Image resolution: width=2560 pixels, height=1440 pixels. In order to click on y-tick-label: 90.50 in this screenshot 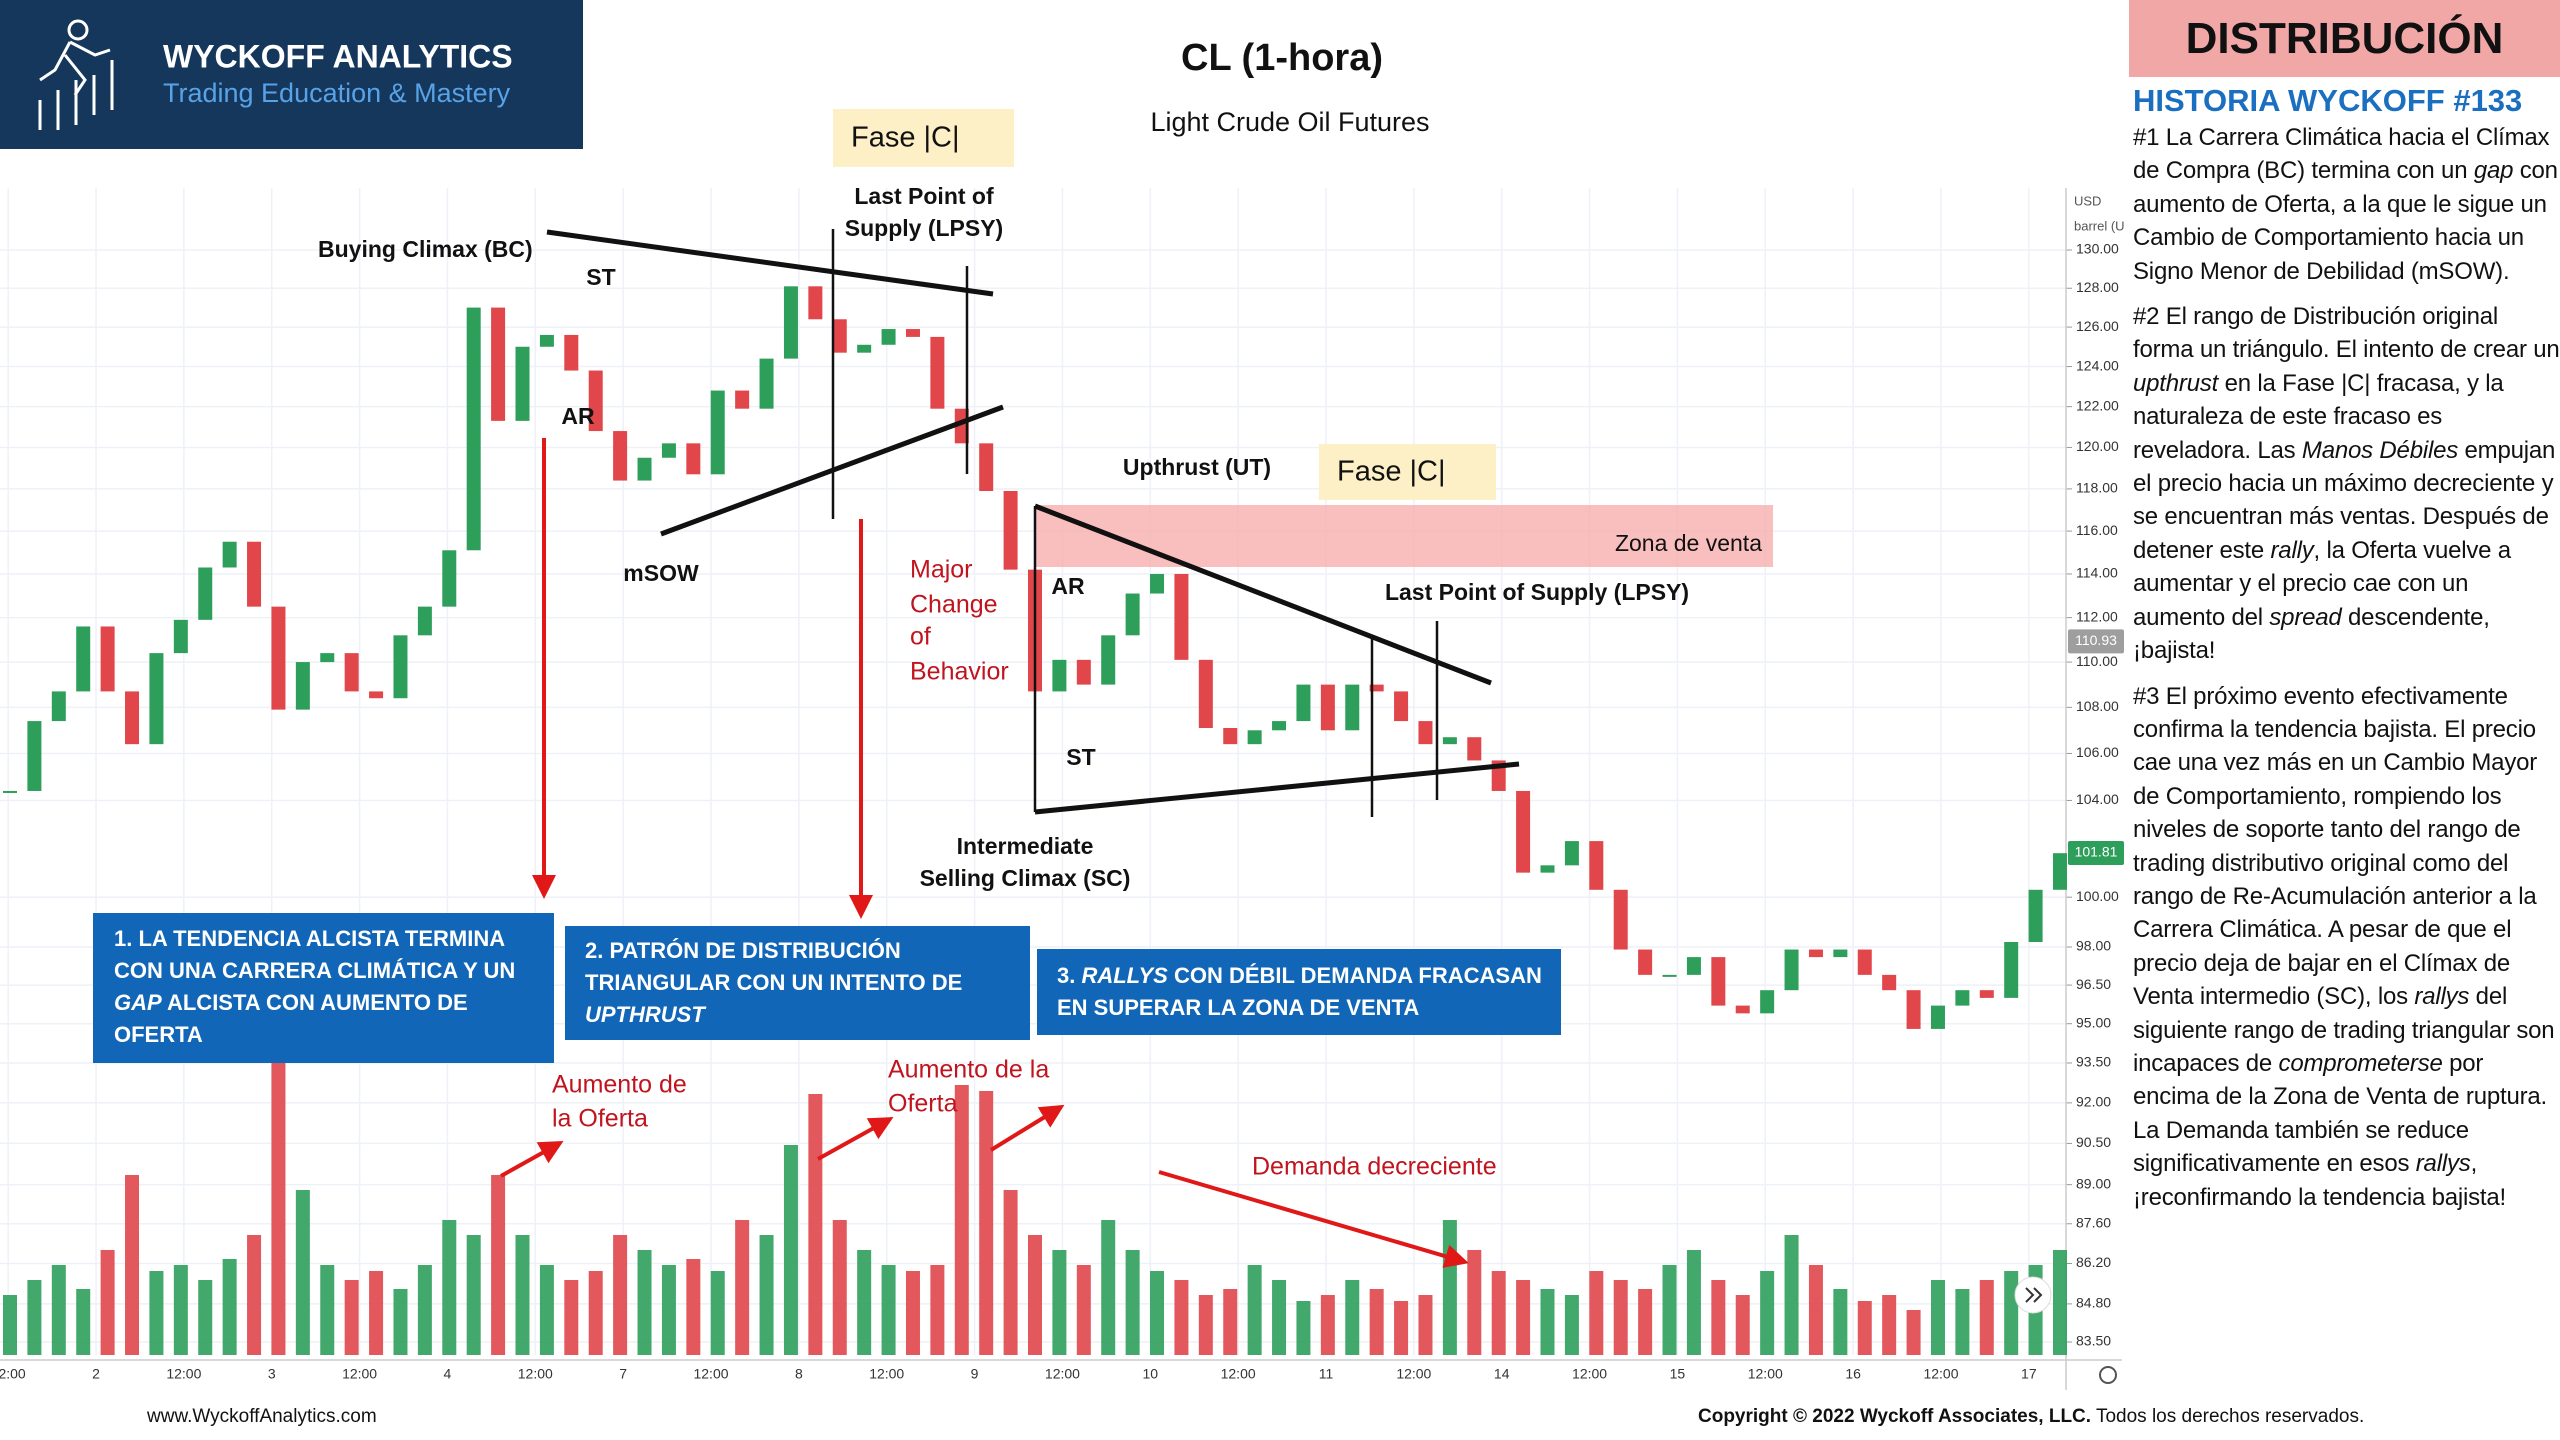, I will do `click(2093, 1142)`.